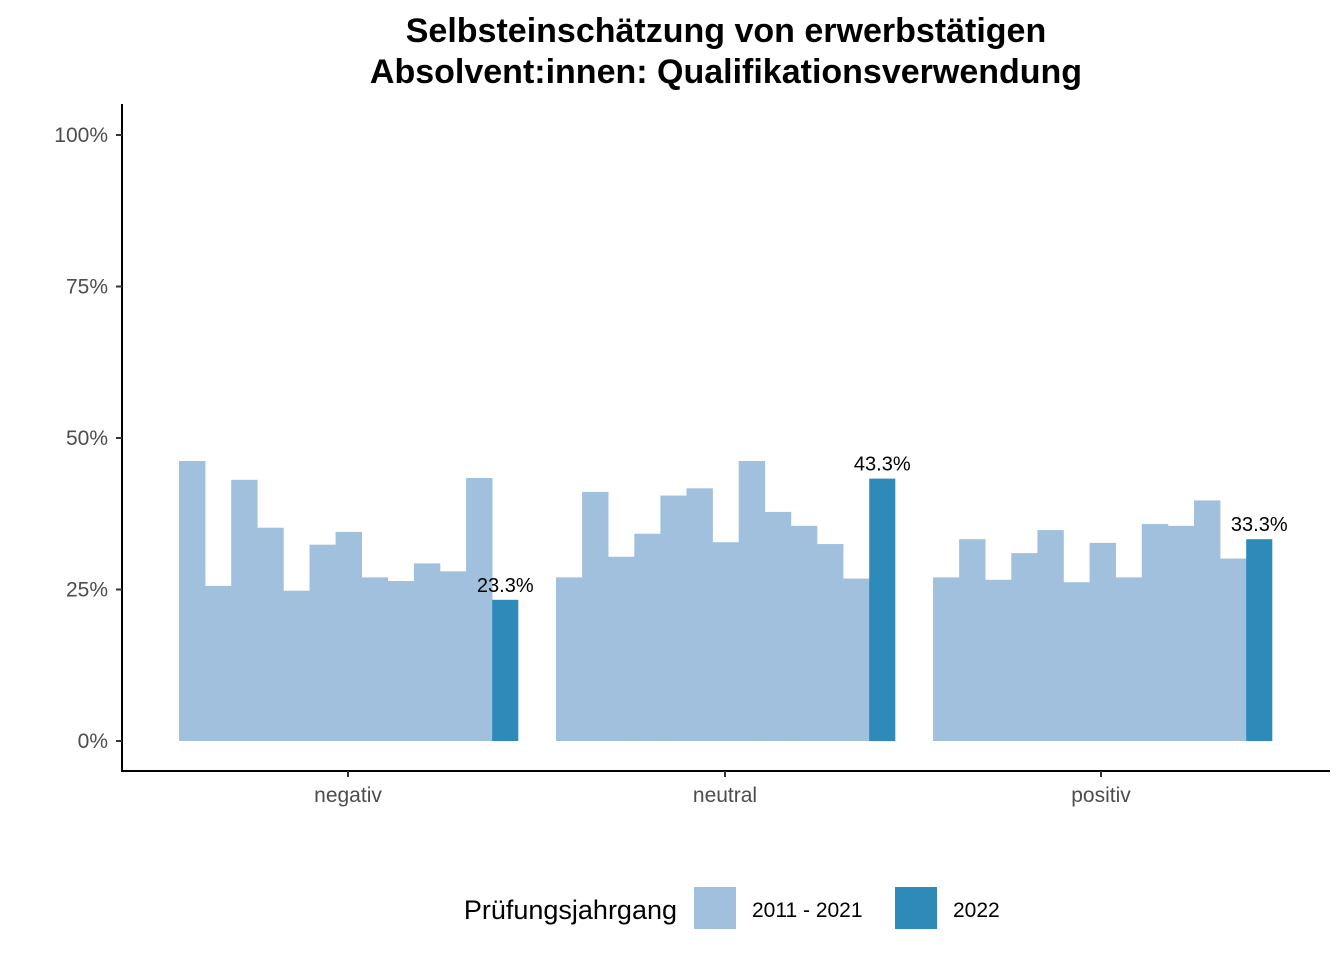 The image size is (1344, 960). Describe the element at coordinates (1101, 795) in the screenshot. I see `x-tick-label-positiv: positiv` at that location.